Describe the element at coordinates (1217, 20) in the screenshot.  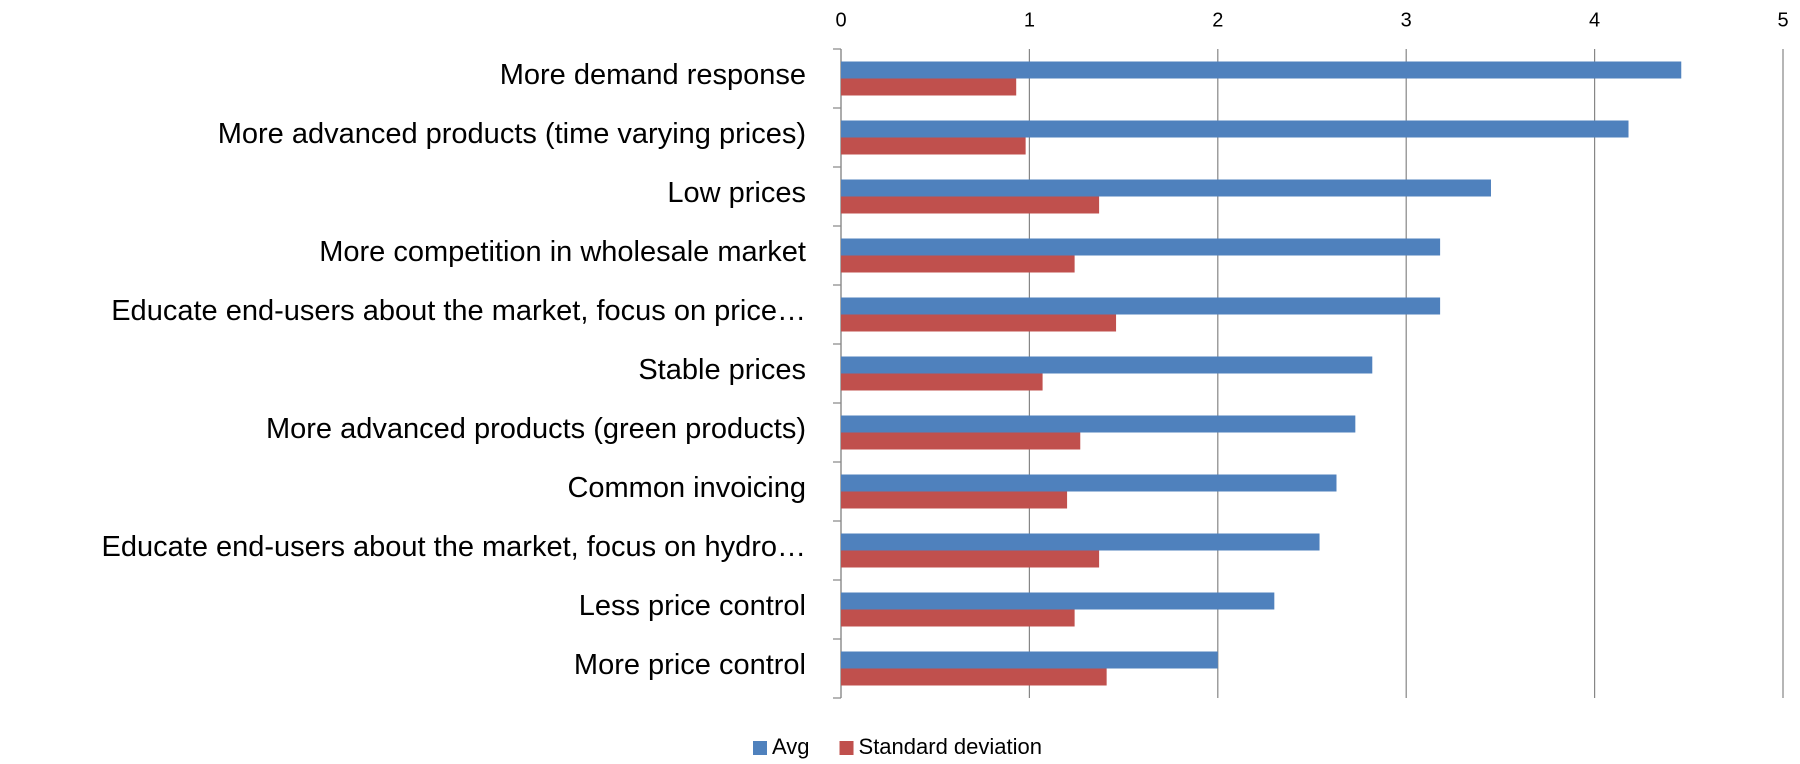
I see `x-tick-label: 2` at that location.